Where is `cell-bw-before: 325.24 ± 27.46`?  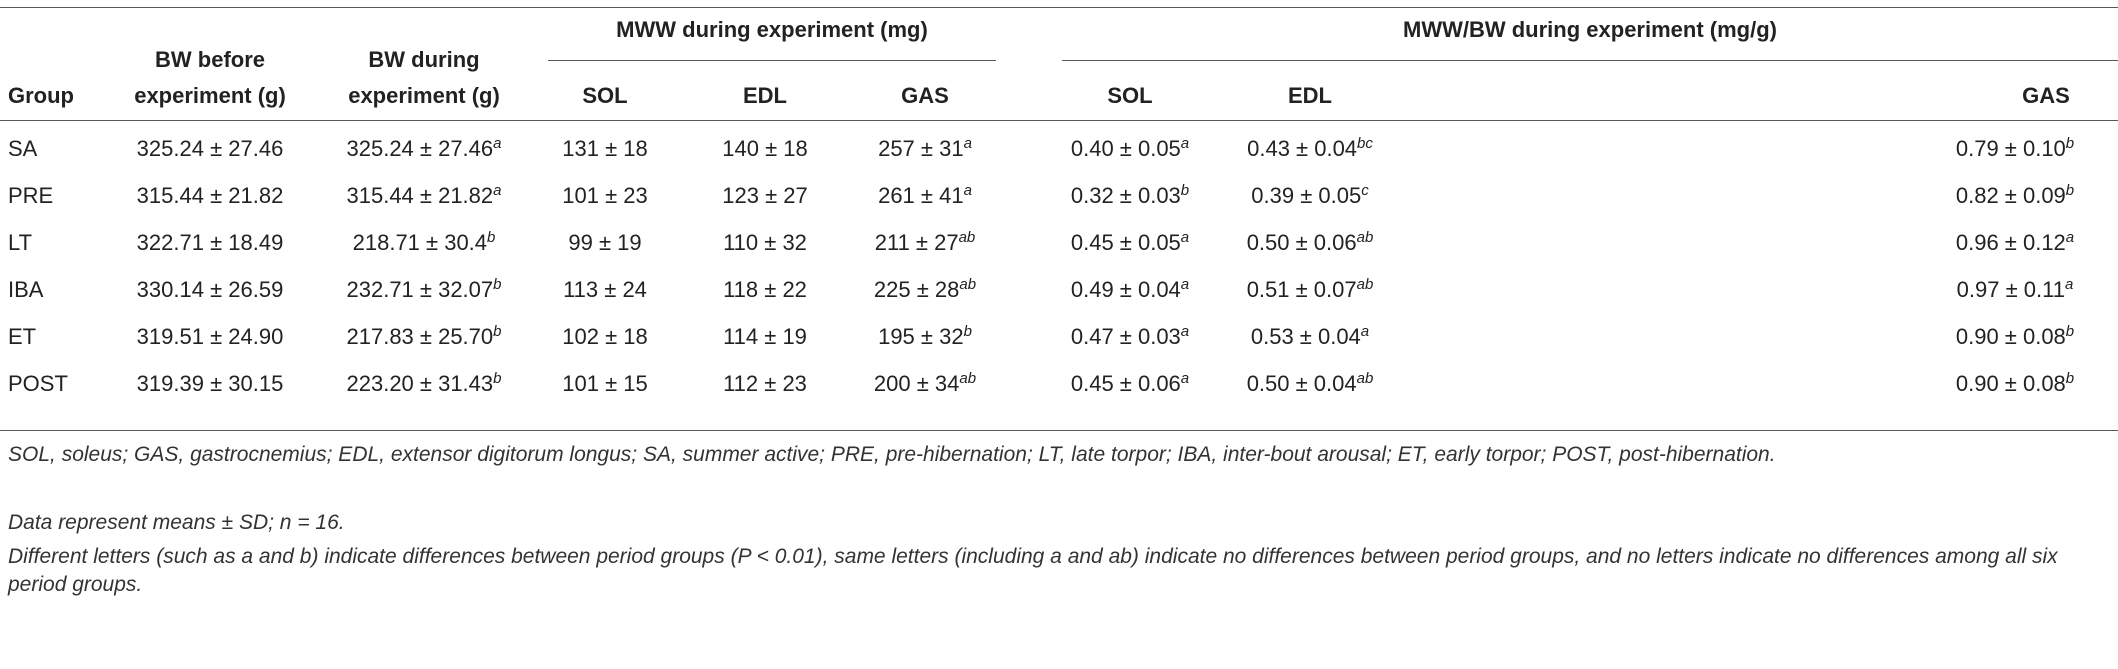 cell-bw-before: 325.24 ± 27.46 is located at coordinates (210, 148).